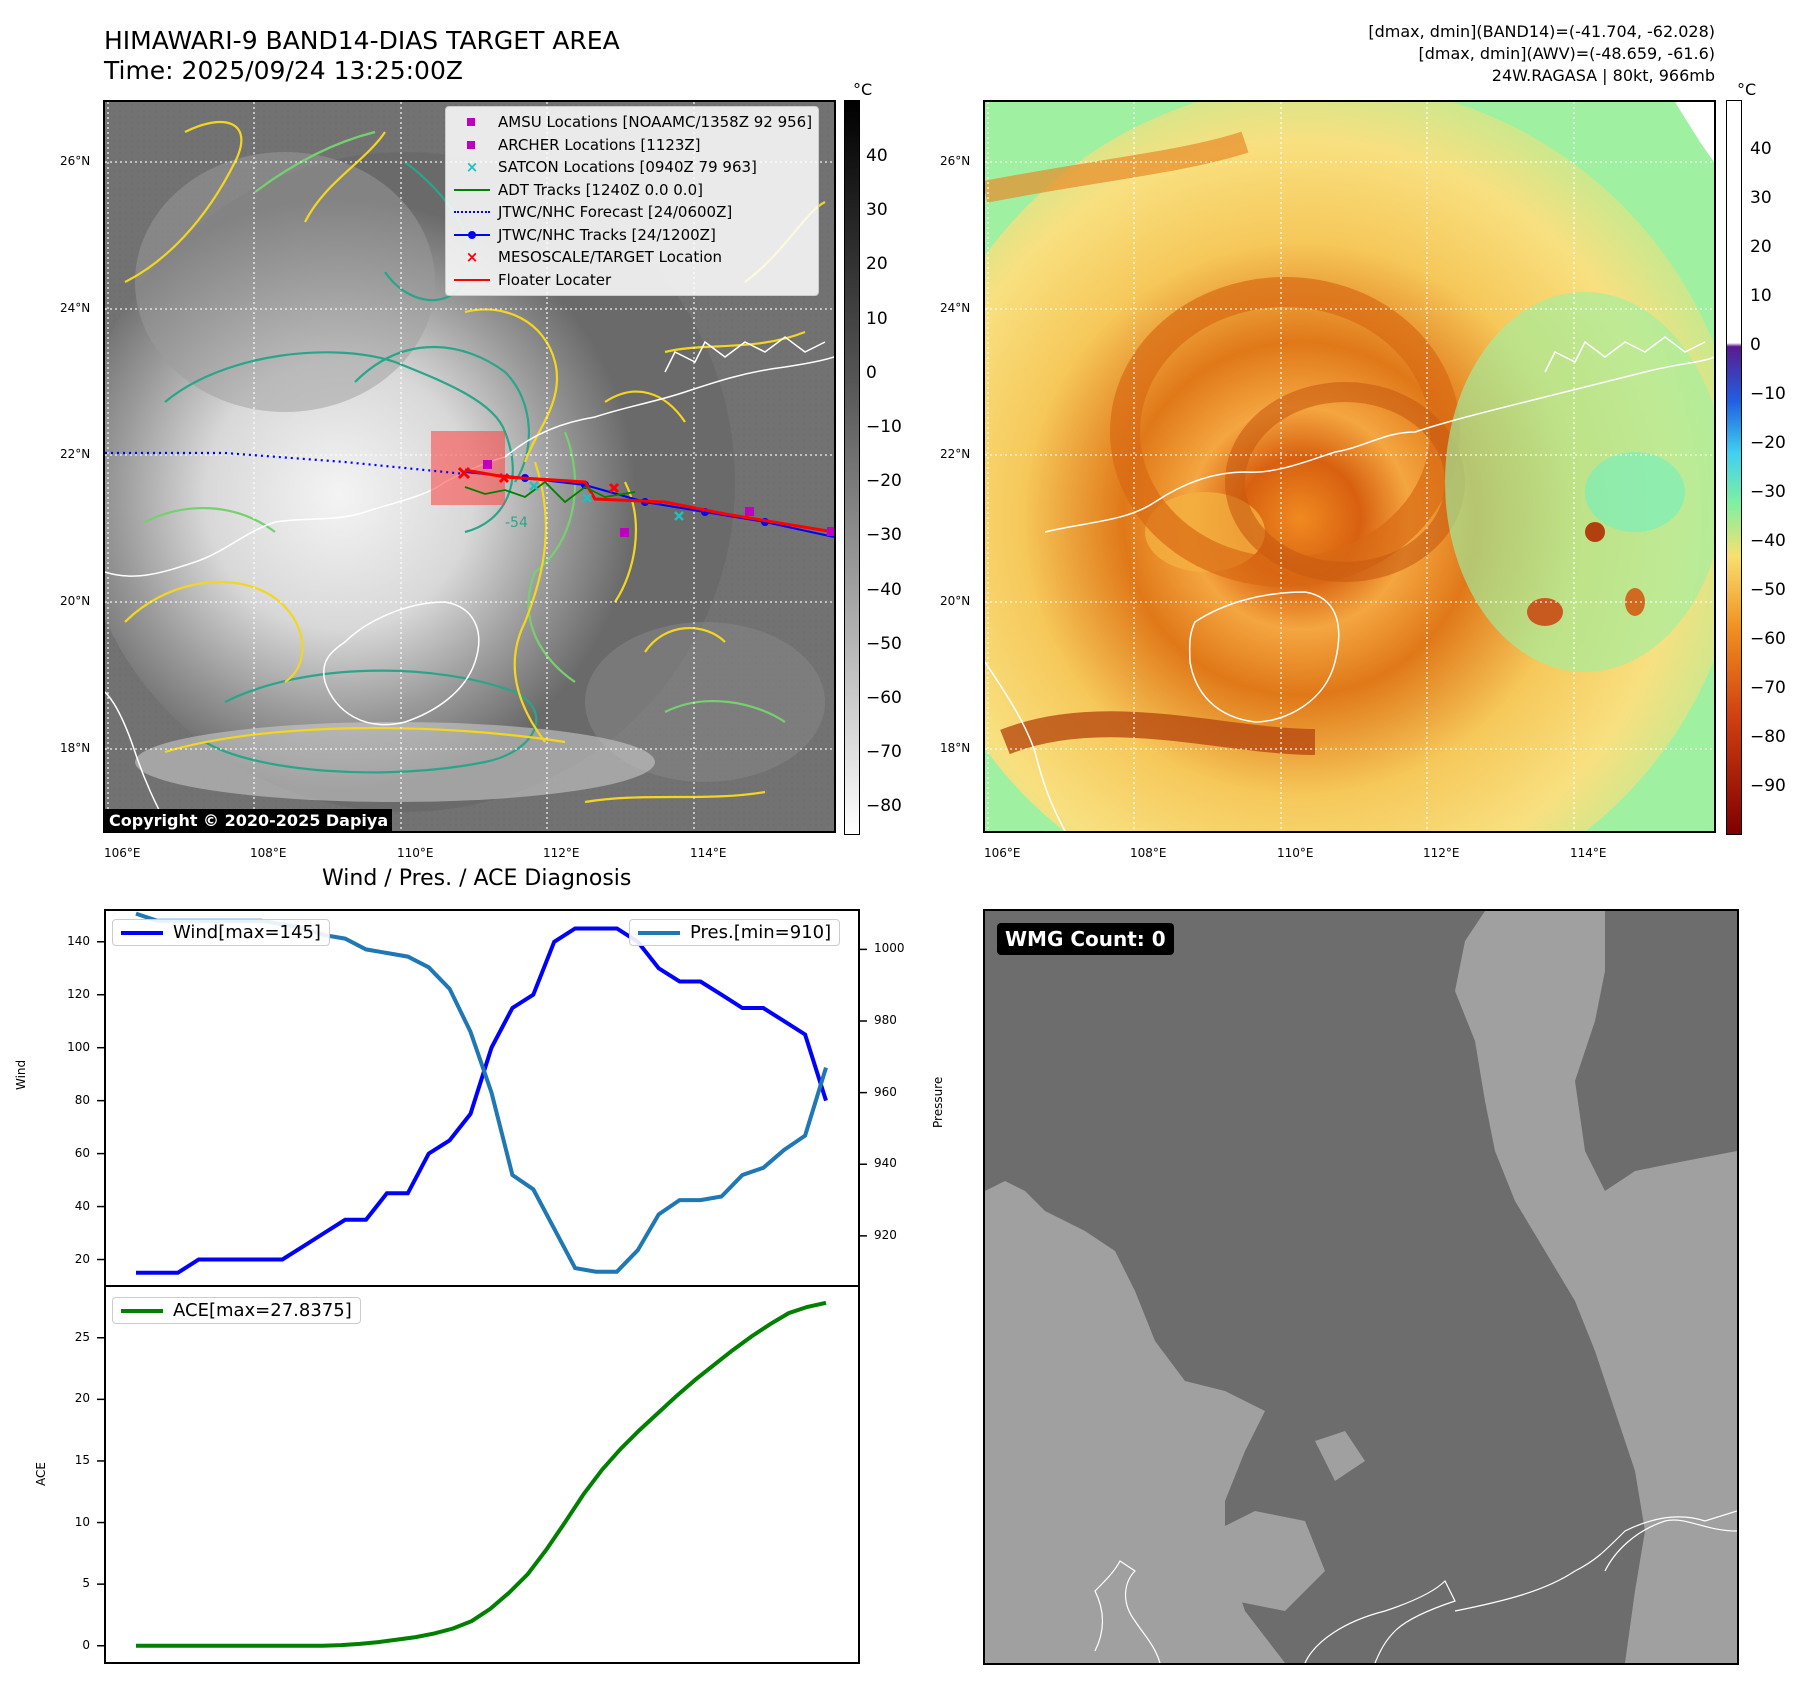 The width and height of the screenshot is (1797, 1690). Describe the element at coordinates (877, 264) in the screenshot. I see `colorbar-left-tick: 20` at that location.